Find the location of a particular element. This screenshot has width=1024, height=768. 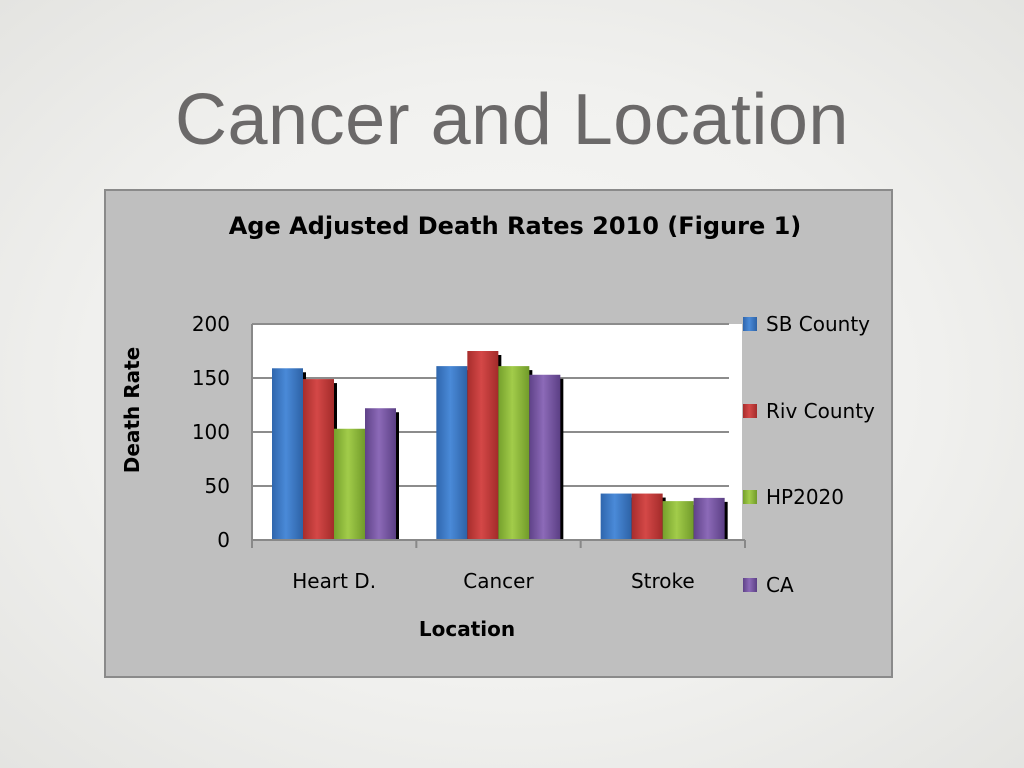

bar-riv-county-cancer is located at coordinates (483, 445).